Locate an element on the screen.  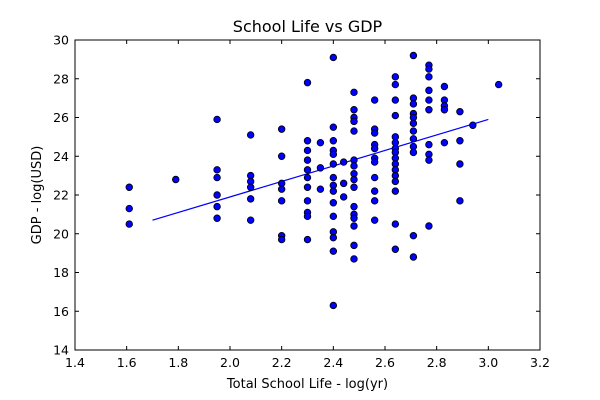
y-tick-label: 28 is located at coordinates (61, 78).